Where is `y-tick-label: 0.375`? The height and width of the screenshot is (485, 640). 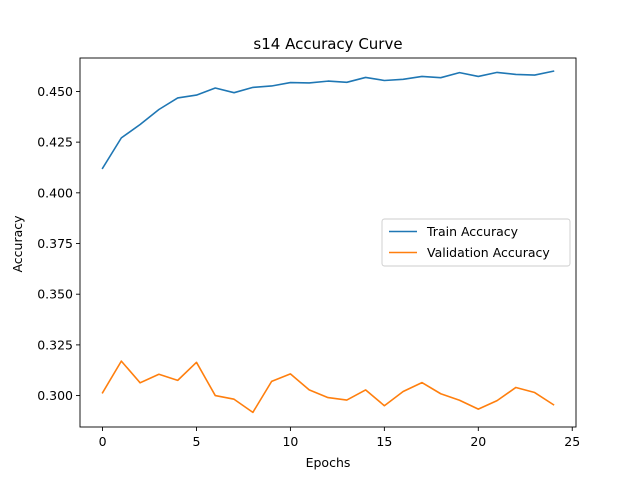
y-tick-label: 0.375 is located at coordinates (55, 243).